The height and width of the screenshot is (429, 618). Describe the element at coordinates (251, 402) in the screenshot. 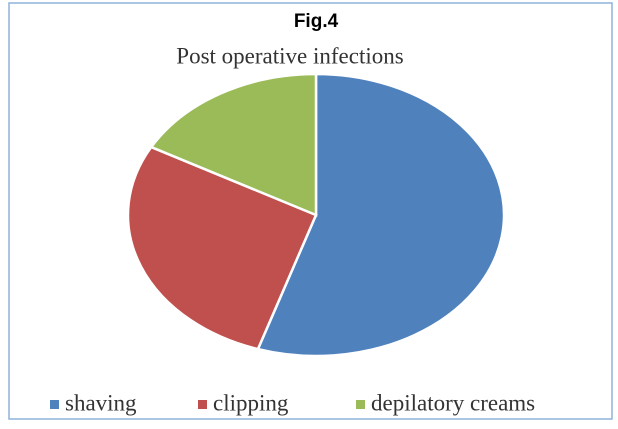

I see `legend-label: clipping` at that location.